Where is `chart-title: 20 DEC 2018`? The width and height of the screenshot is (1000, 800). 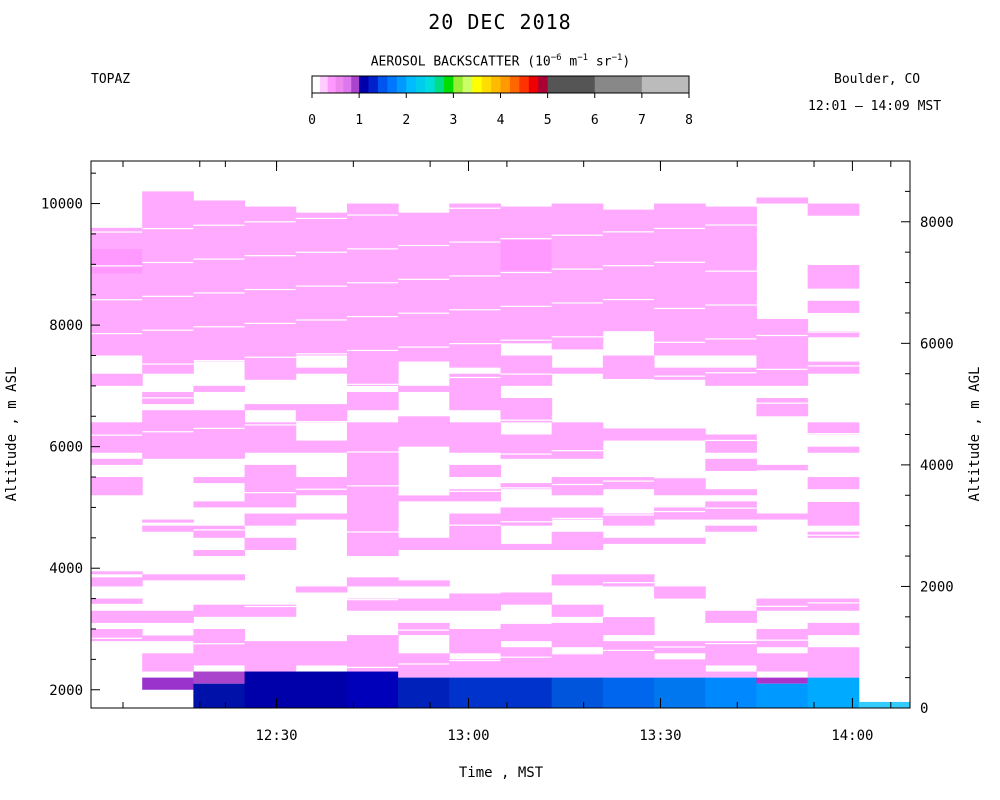
chart-title: 20 DEC 2018 is located at coordinates (500, 22).